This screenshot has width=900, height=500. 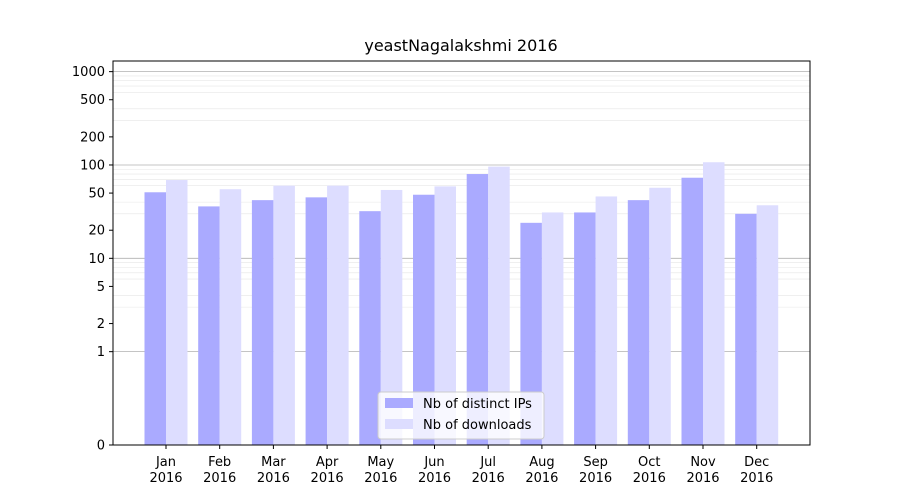 I want to click on x-tick-label-month: Sep, so click(x=595, y=462).